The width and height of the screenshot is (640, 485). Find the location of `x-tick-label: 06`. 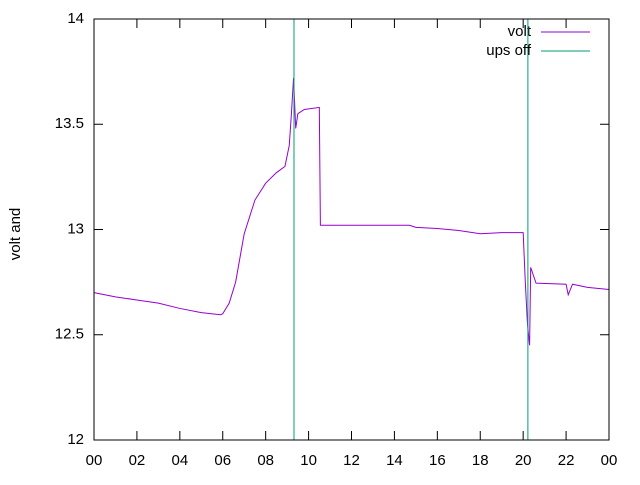

x-tick-label: 06 is located at coordinates (222, 460).